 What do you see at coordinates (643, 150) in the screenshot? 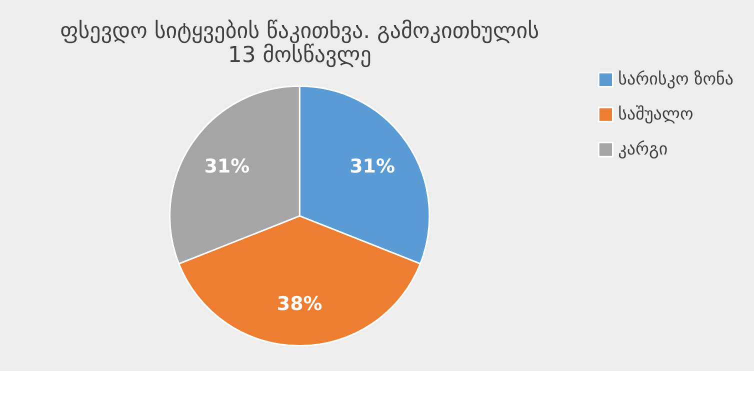
I see `legend-label: კარგი` at bounding box center [643, 150].